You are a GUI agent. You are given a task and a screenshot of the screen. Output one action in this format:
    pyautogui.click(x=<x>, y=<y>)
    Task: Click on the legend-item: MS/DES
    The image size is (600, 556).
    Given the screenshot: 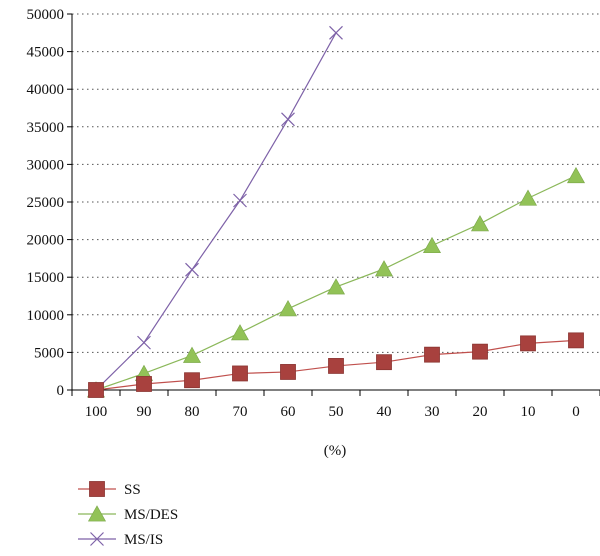 What is the action you would take?
    pyautogui.click(x=128, y=514)
    